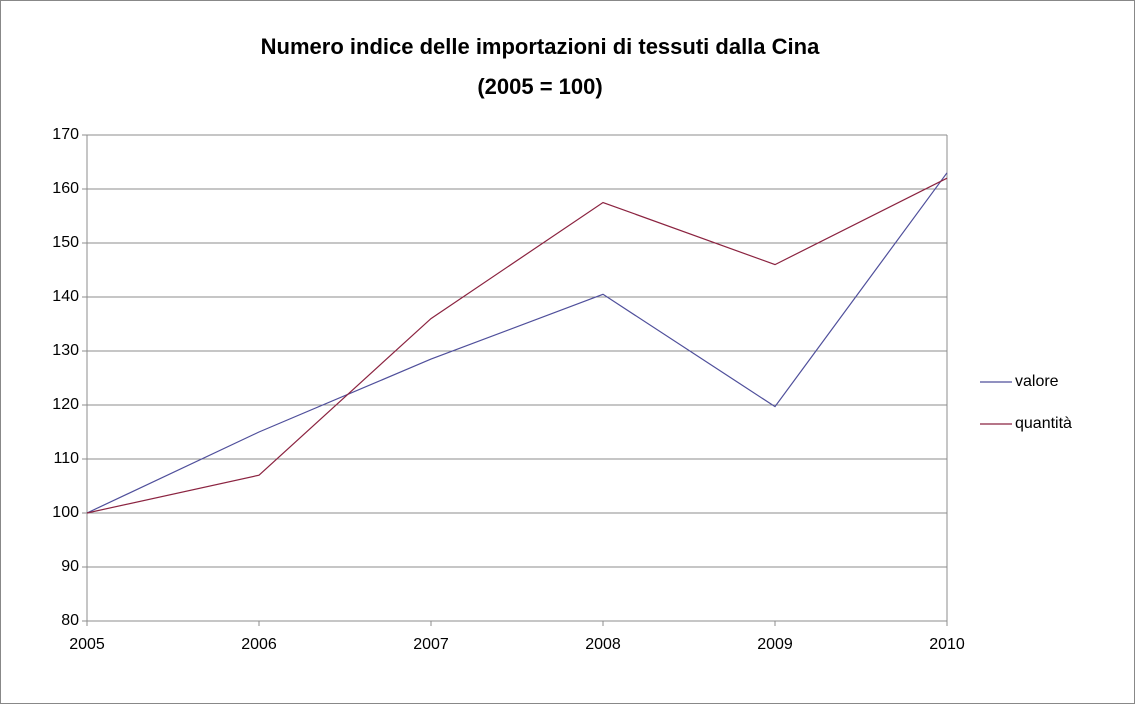 The height and width of the screenshot is (704, 1135). What do you see at coordinates (65, 188) in the screenshot?
I see `y-tick-label: 160` at bounding box center [65, 188].